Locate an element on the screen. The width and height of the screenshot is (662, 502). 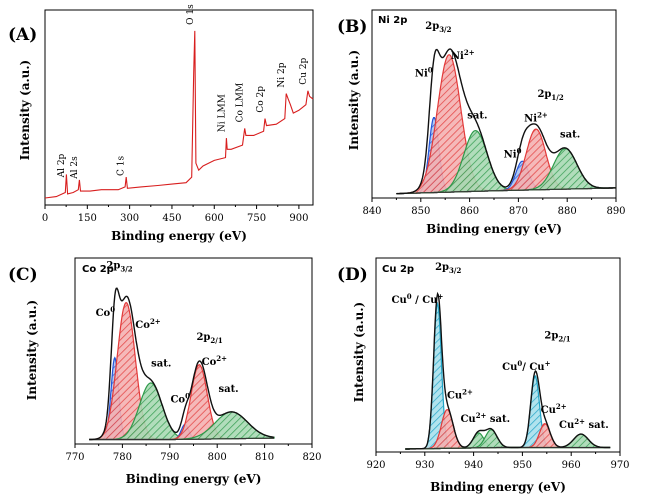
survey-spectrum-line is located at coordinates (179, 114).